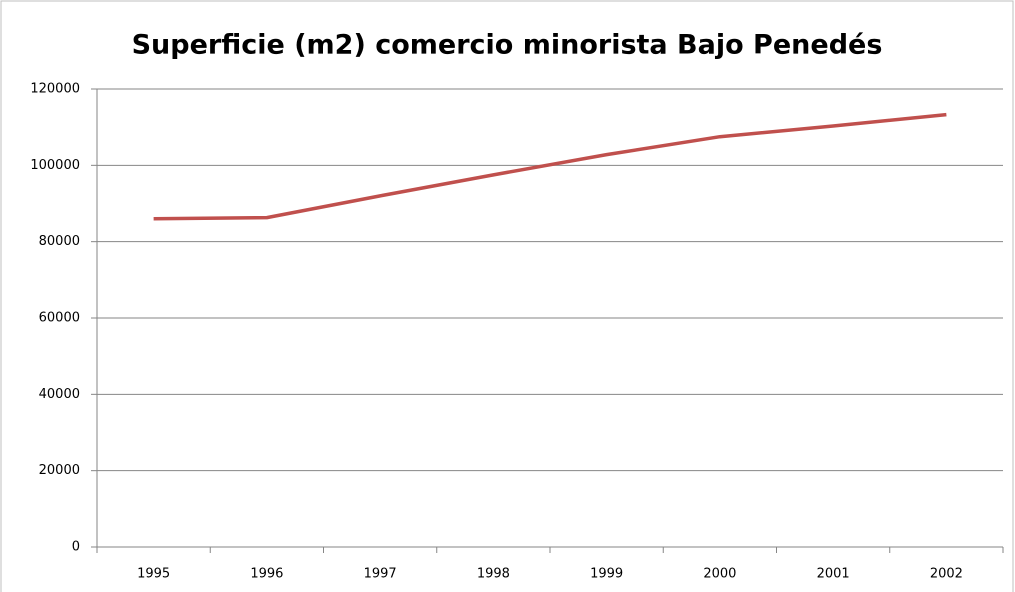 The image size is (1015, 592). Describe the element at coordinates (606, 574) in the screenshot. I see `x-tick-label: 1999` at that location.